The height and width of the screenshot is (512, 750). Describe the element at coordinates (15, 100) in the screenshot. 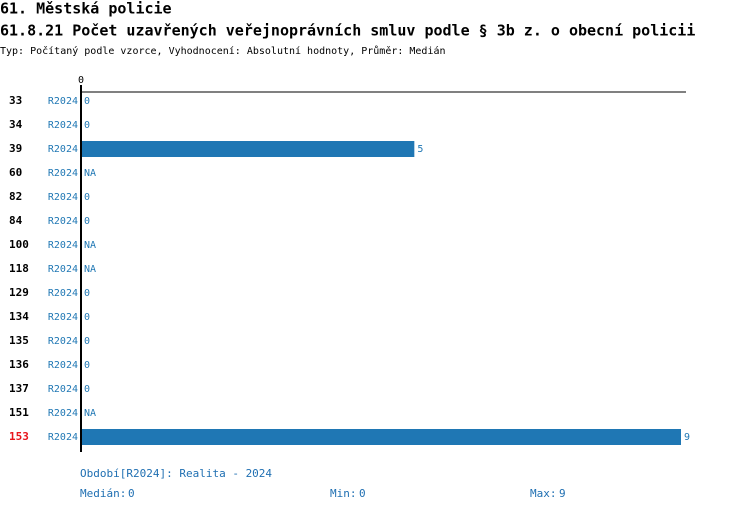

I see `category-label: 33` at that location.